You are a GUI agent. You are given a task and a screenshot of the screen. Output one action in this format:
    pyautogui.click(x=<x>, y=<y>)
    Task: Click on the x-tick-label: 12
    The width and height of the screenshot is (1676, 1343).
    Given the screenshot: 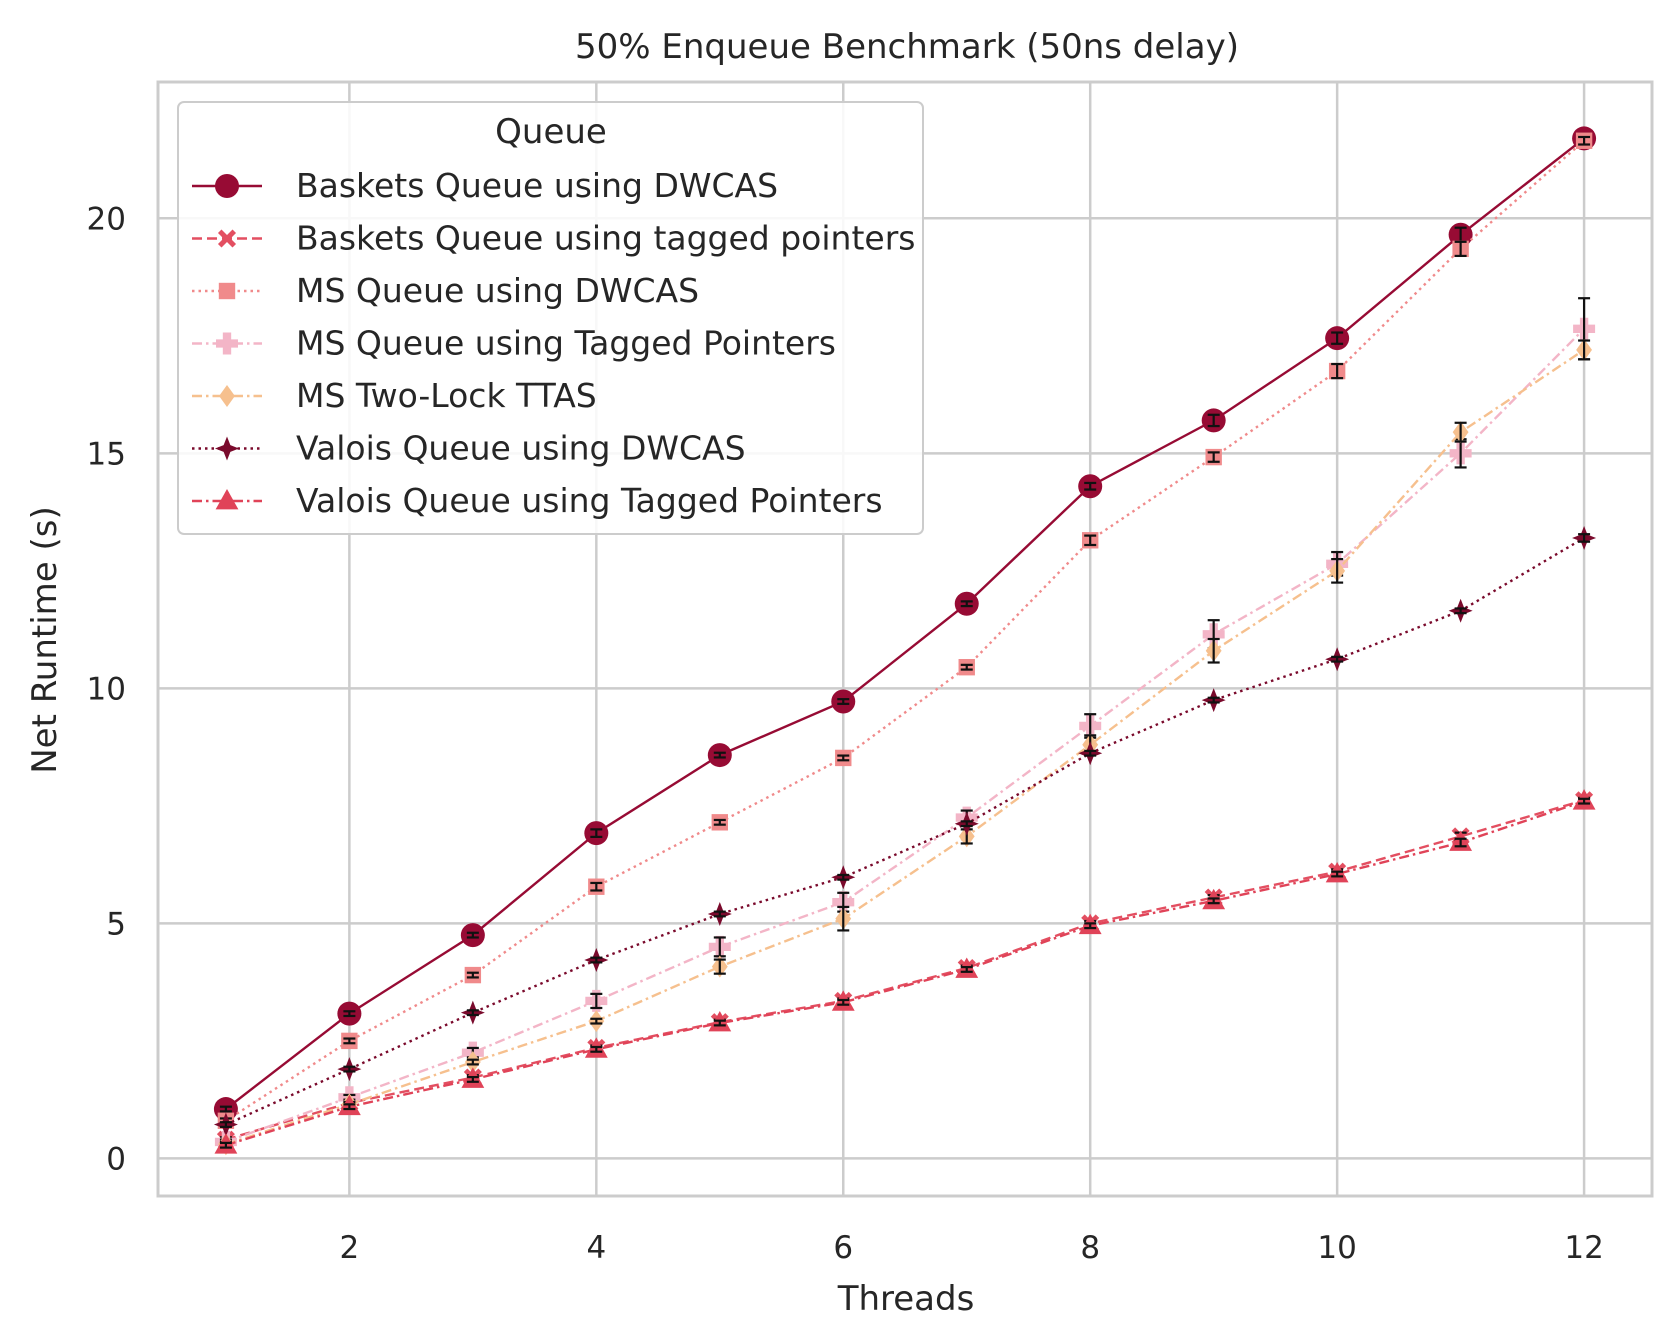 What is the action you would take?
    pyautogui.click(x=1583, y=1248)
    